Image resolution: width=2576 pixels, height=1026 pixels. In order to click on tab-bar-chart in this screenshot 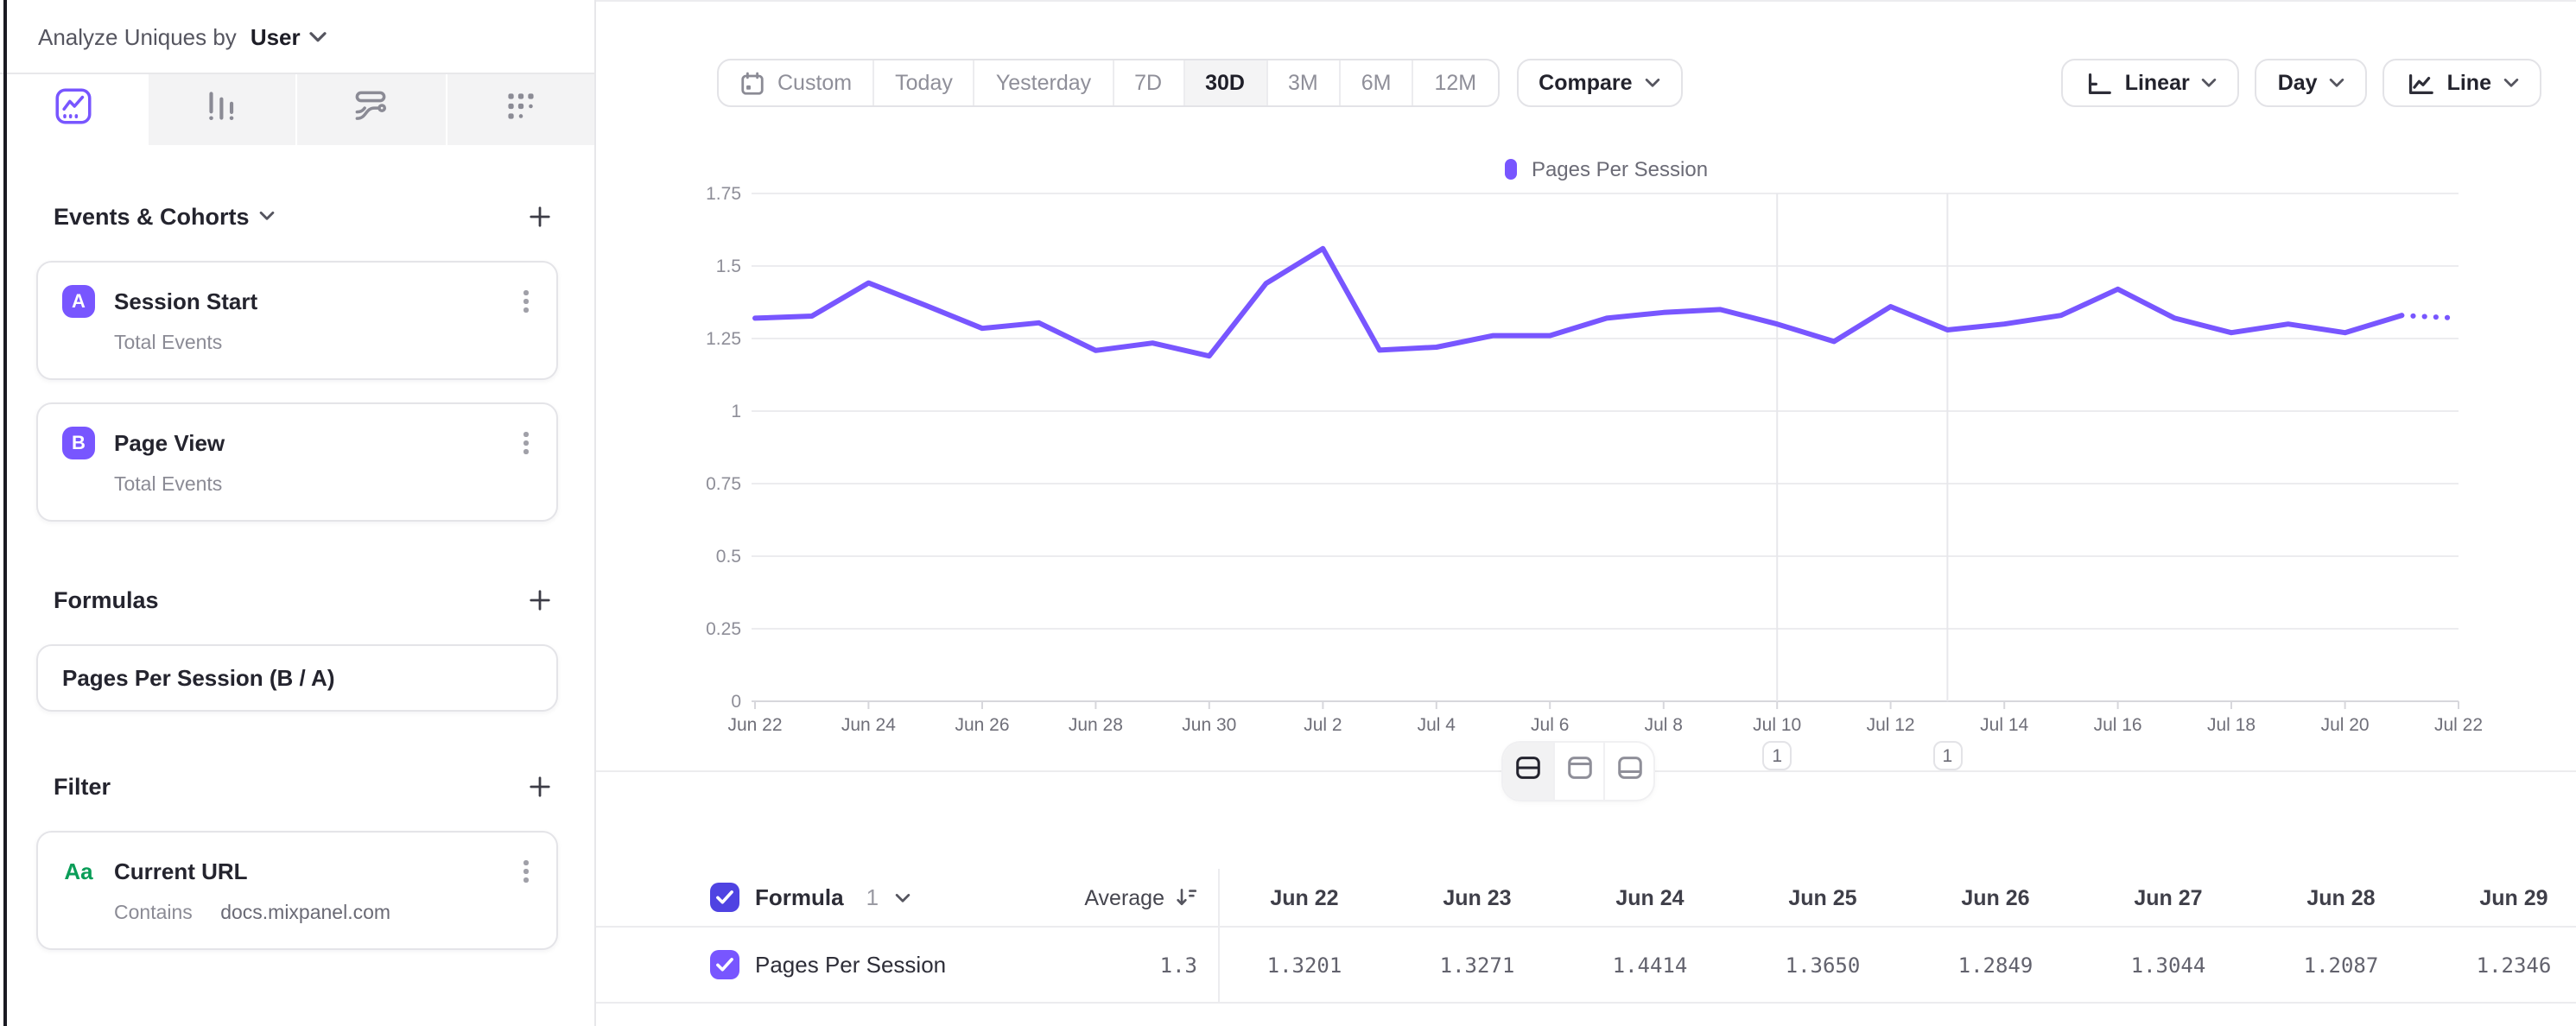, I will do `click(221, 110)`.